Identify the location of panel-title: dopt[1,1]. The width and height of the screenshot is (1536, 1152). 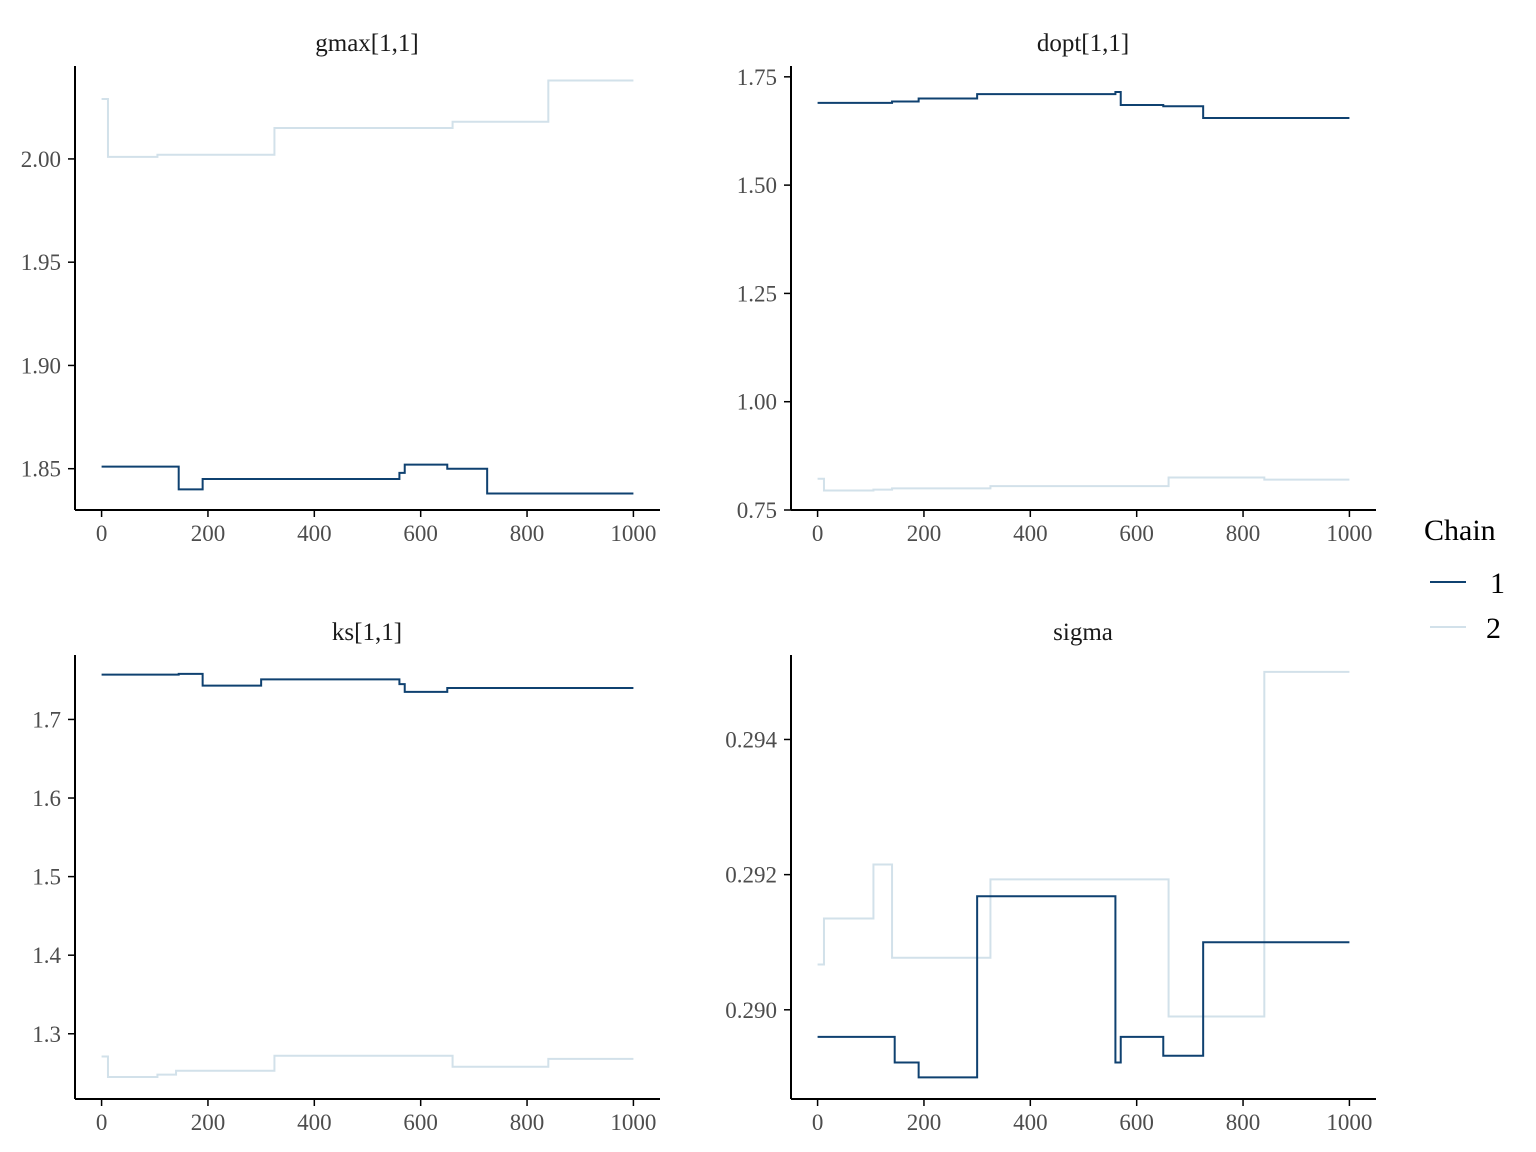
(1083, 43).